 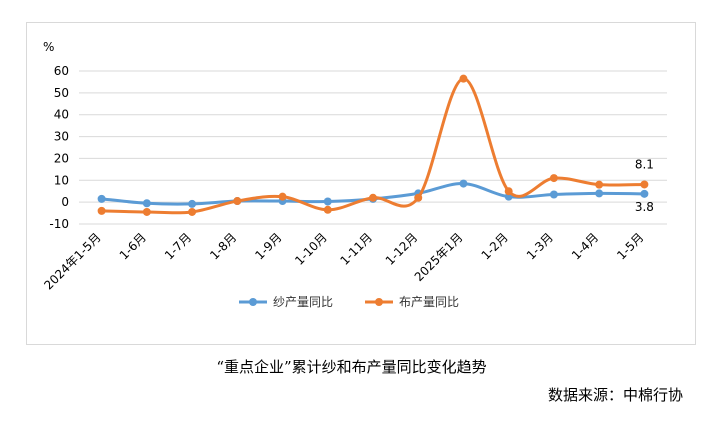 What do you see at coordinates (61, 71) in the screenshot?
I see `y-tick-label: 60` at bounding box center [61, 71].